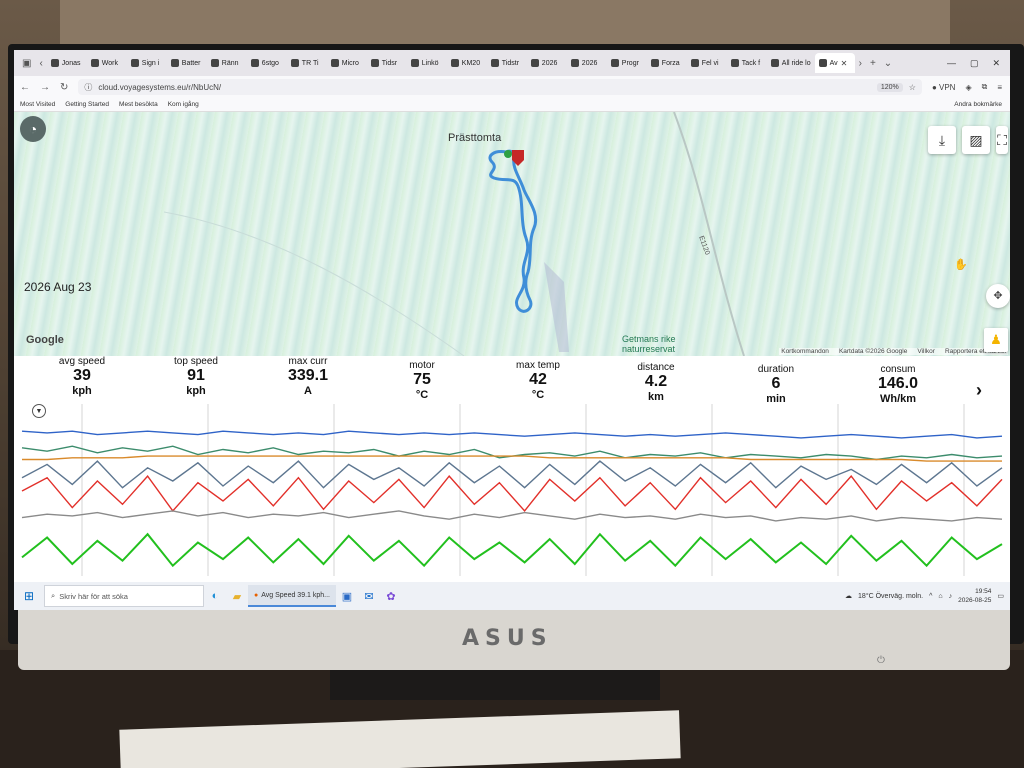 The height and width of the screenshot is (768, 1024). Describe the element at coordinates (512, 474) in the screenshot. I see `chart-series-line-slate` at that location.